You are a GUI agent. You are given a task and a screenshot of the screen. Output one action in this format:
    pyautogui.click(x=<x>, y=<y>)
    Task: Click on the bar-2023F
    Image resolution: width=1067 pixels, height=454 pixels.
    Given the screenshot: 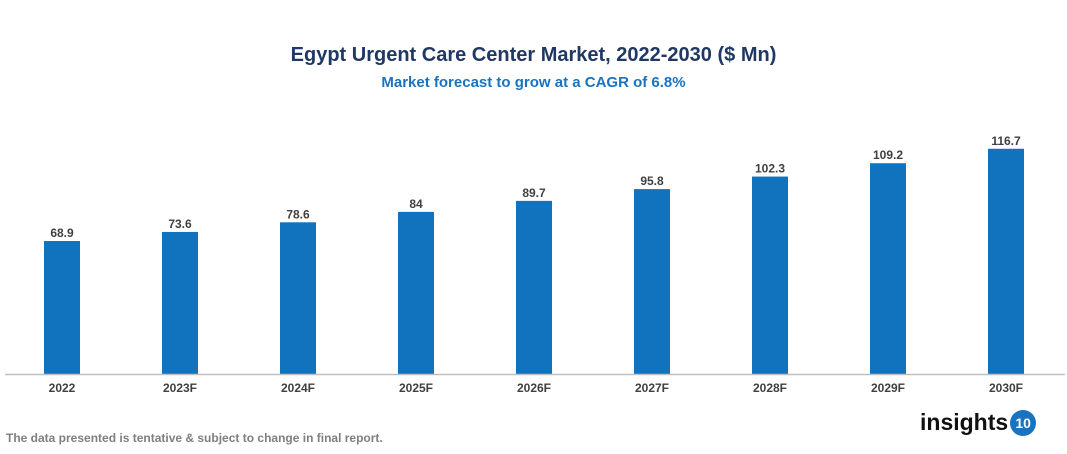 What is the action you would take?
    pyautogui.click(x=180, y=302)
    